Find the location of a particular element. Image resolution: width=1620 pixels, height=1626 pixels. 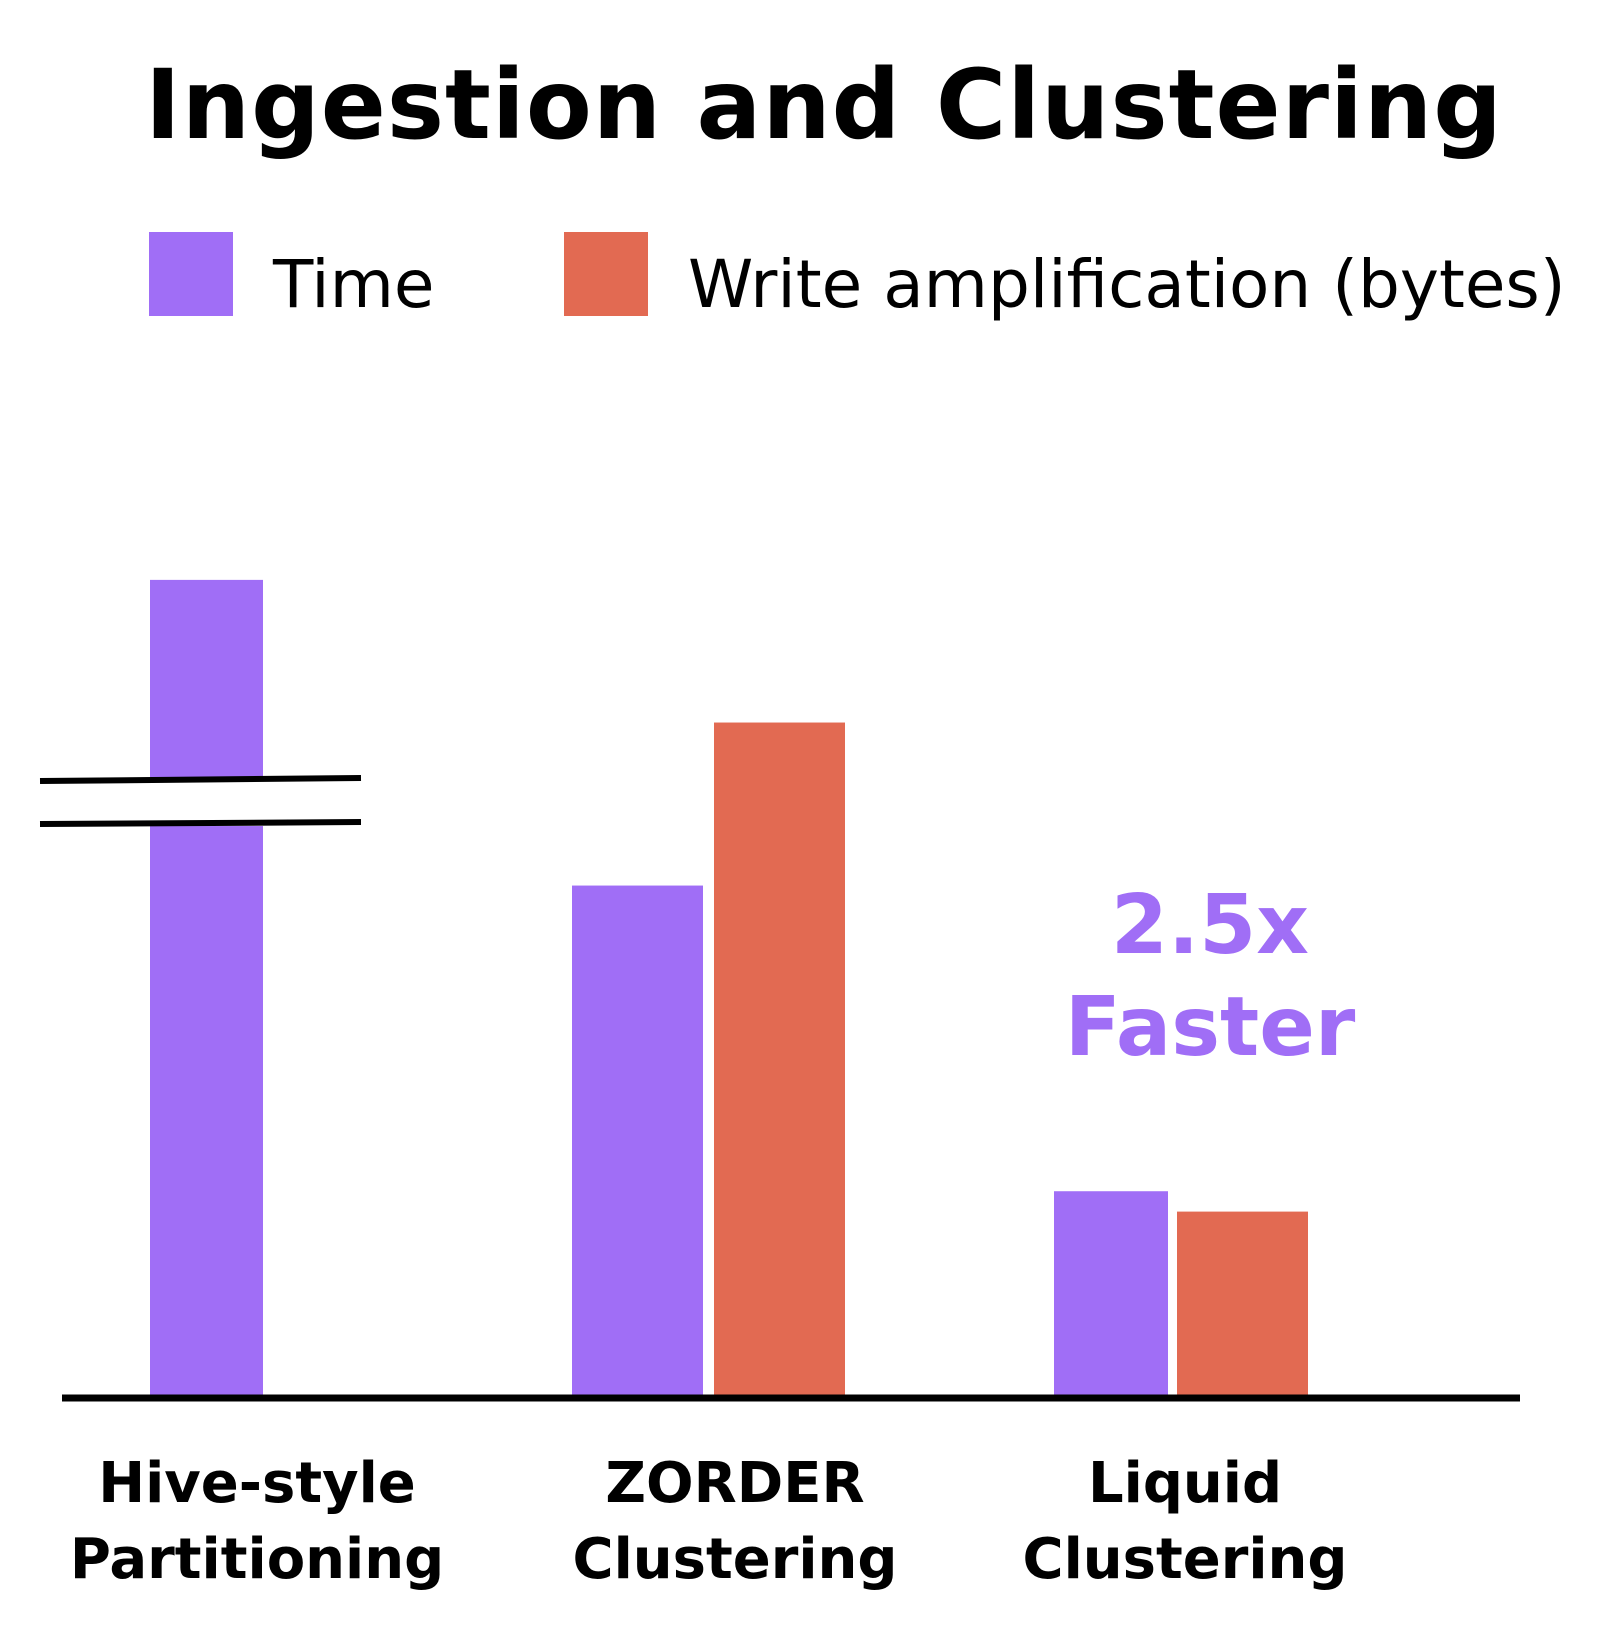

category-label-line: Hive-style is located at coordinates (257, 1483).